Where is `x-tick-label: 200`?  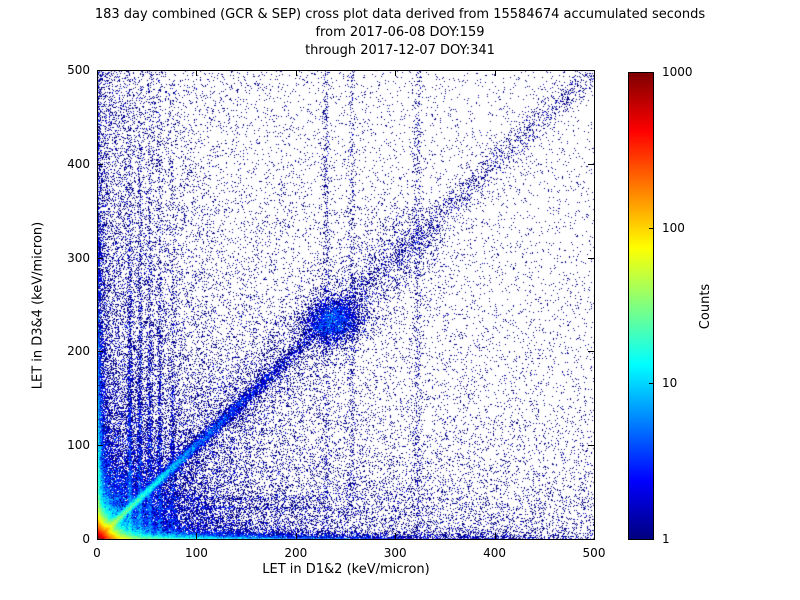
x-tick-label: 200 is located at coordinates (296, 553).